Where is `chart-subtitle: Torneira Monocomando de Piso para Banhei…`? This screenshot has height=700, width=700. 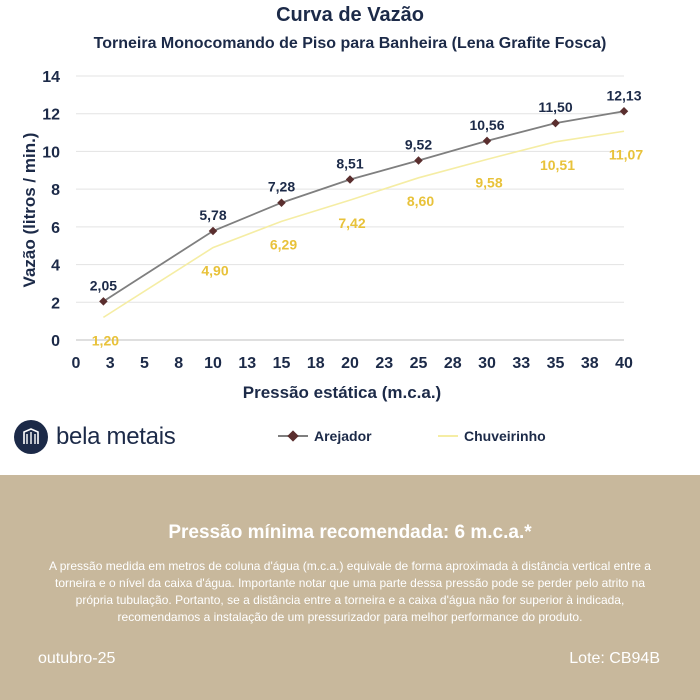 chart-subtitle: Torneira Monocomando de Piso para Banhei… is located at coordinates (350, 43).